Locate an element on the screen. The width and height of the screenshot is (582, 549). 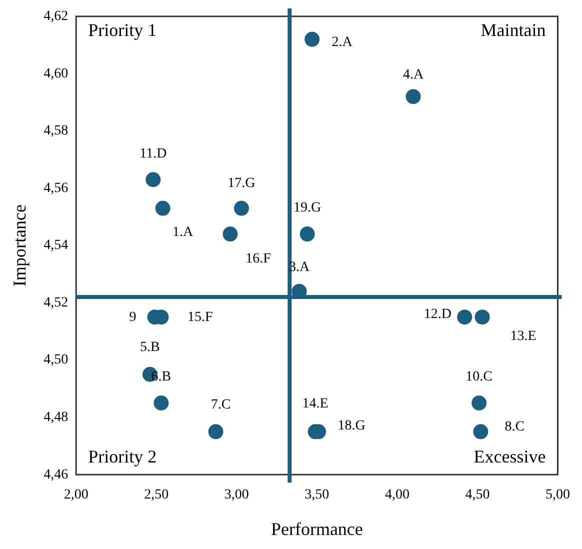
y-tick-label: 4,52 is located at coordinates (56, 302).